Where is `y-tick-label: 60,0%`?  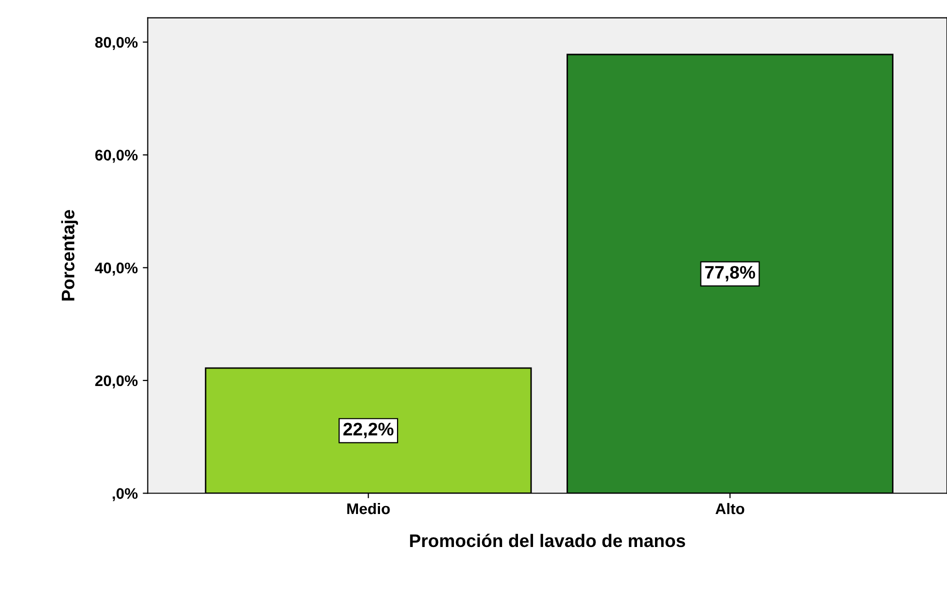
y-tick-label: 60,0% is located at coordinates (116, 156).